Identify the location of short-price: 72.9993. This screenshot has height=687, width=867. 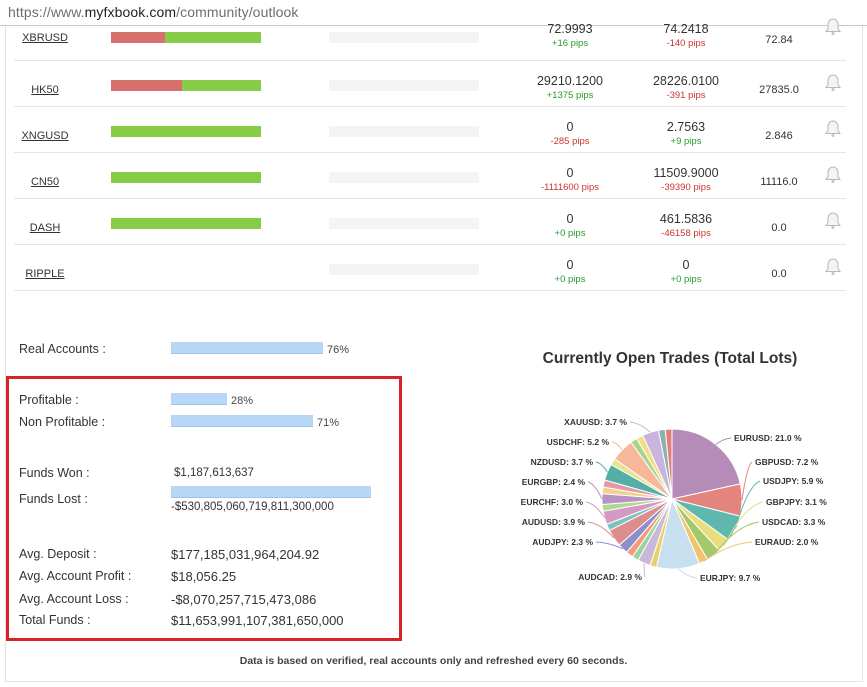
(570, 29).